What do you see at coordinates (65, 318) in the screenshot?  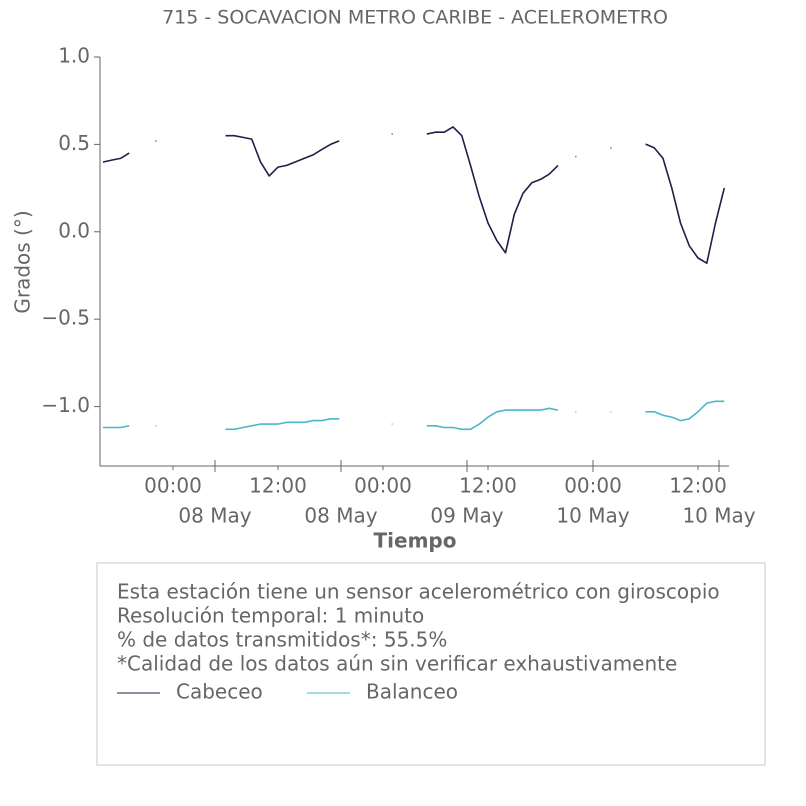 I see `y-tick-label: −0.5` at bounding box center [65, 318].